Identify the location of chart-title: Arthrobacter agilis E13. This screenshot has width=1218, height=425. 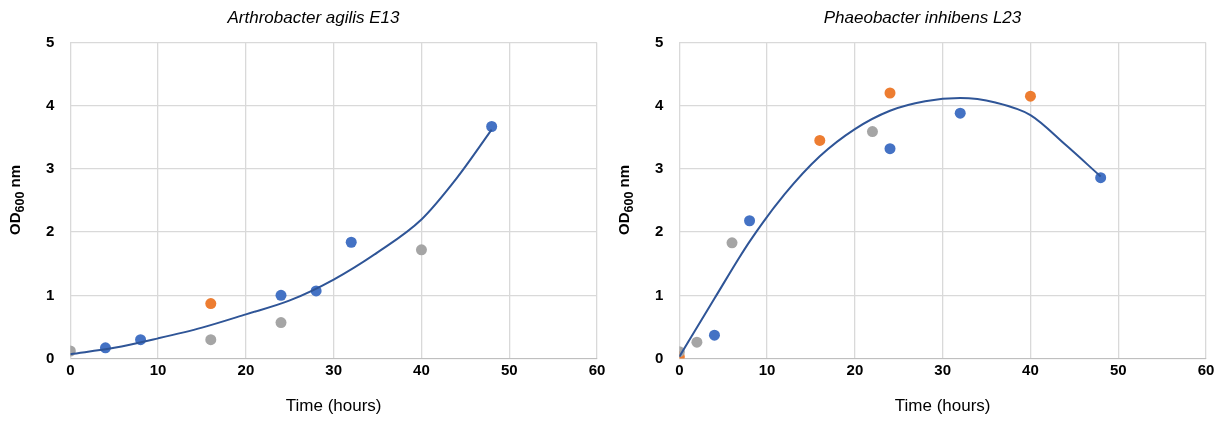
(313, 17).